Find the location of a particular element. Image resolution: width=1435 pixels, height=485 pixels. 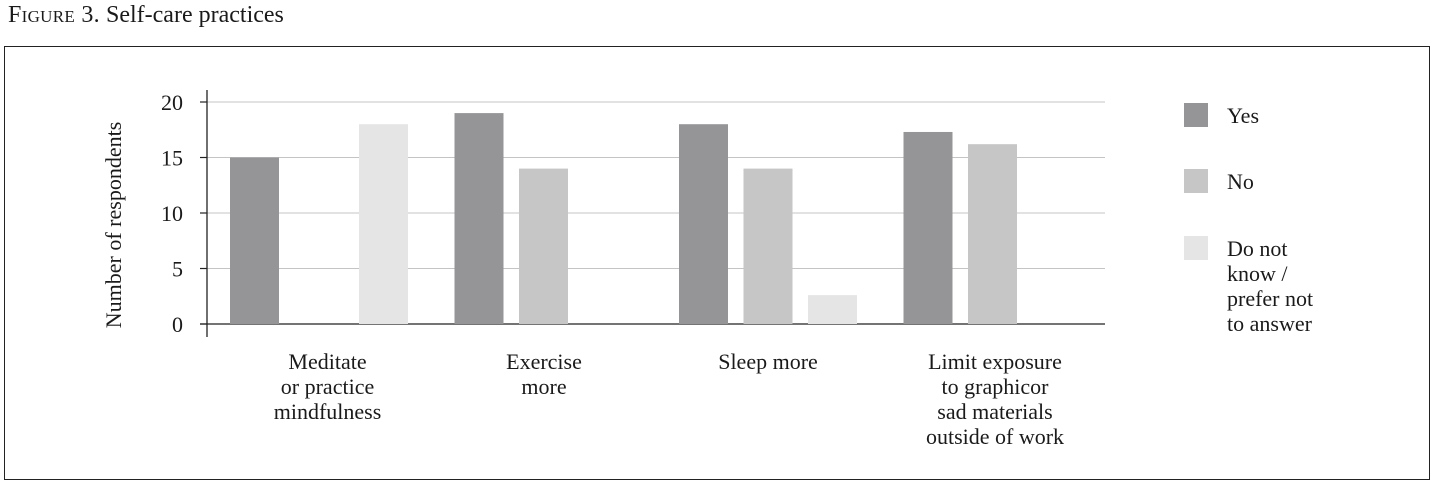

category-label: to graphicor is located at coordinates (996, 386).